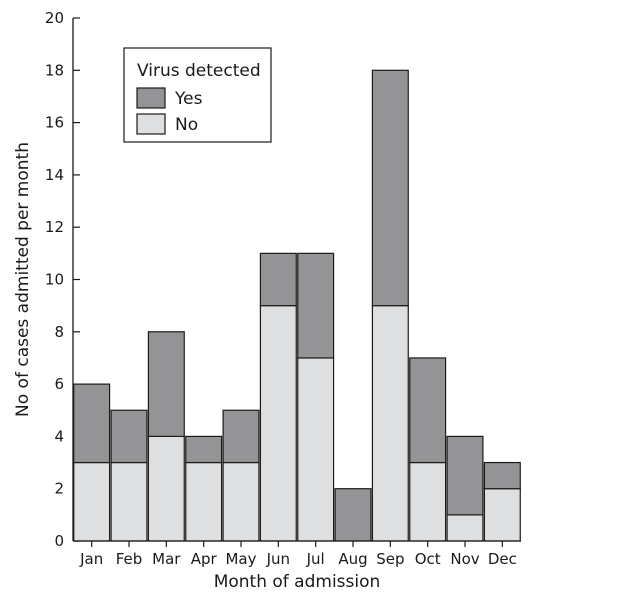  What do you see at coordinates (59, 384) in the screenshot?
I see `y-tick-label: 6` at bounding box center [59, 384].